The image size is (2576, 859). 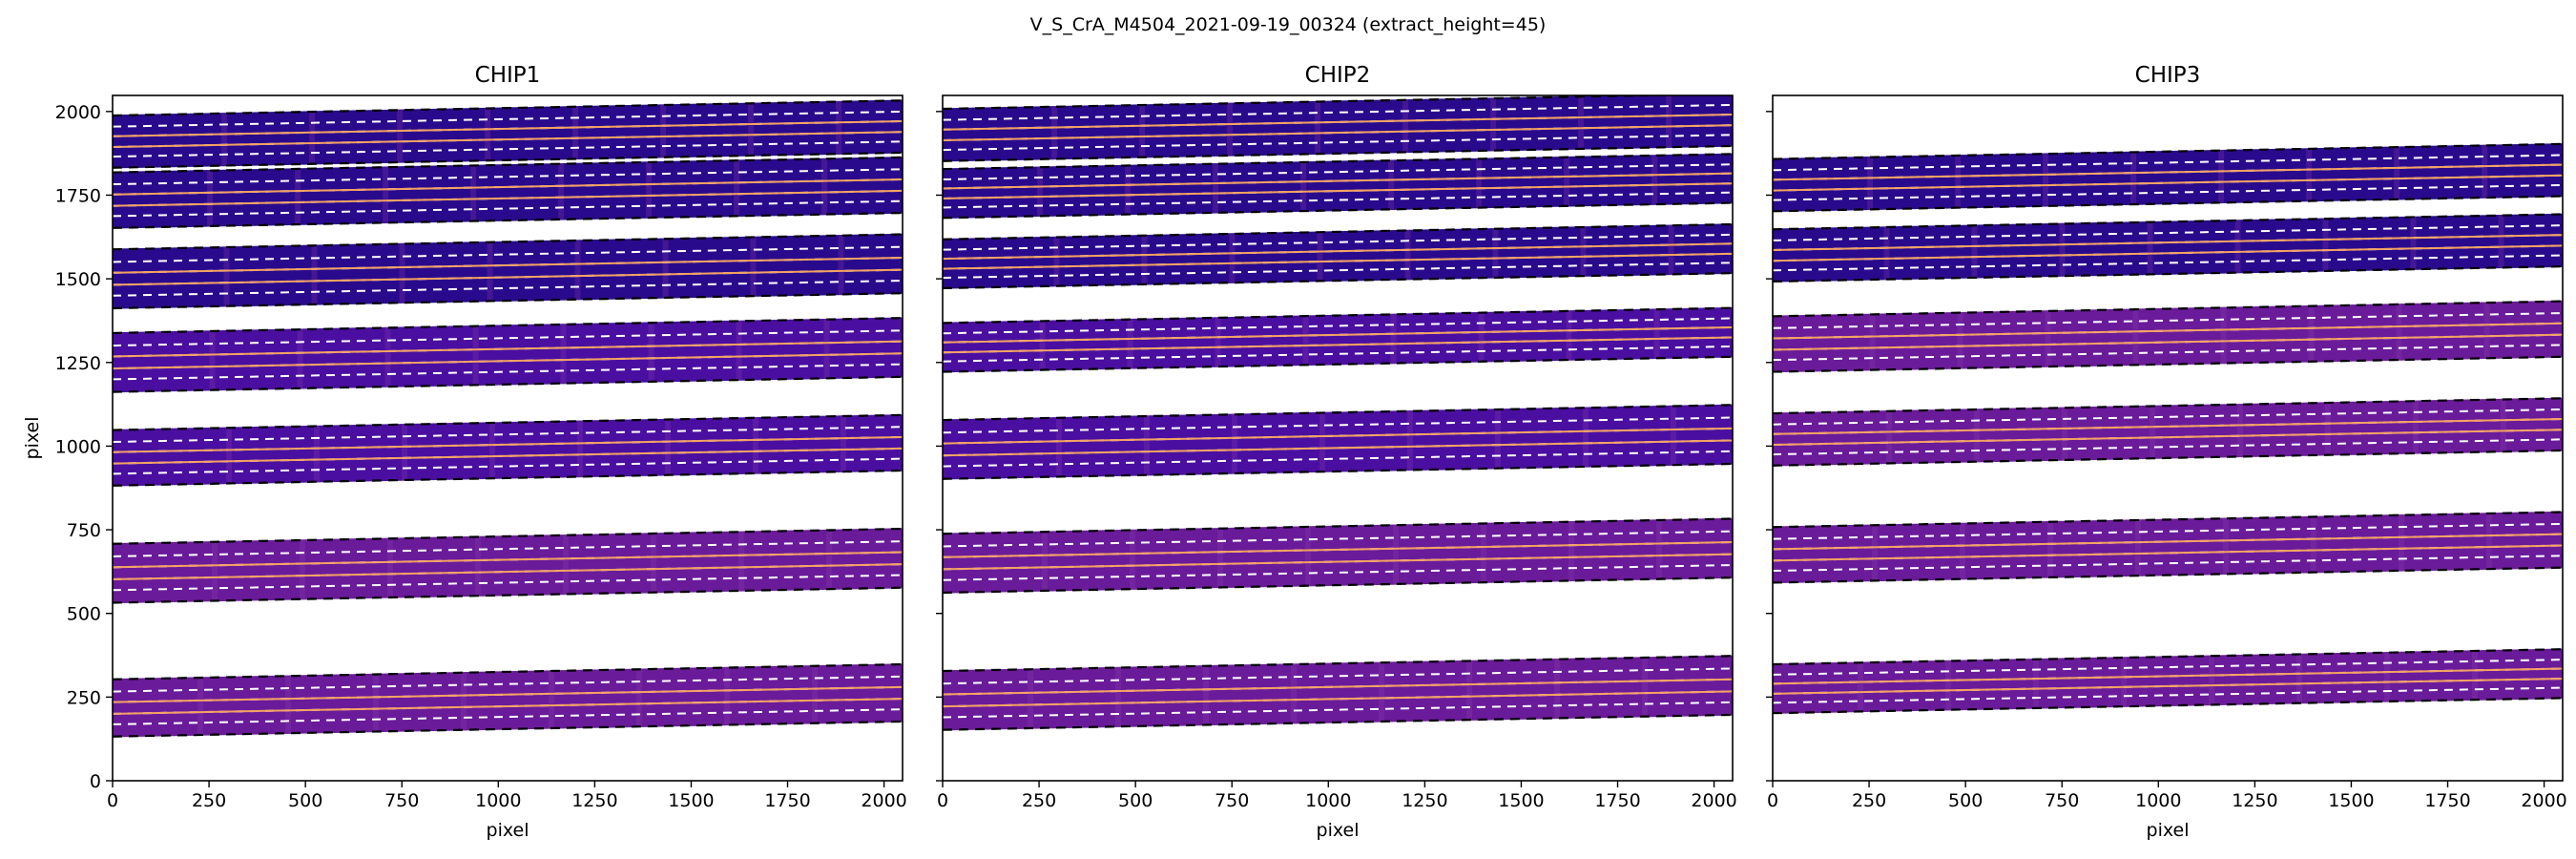 What do you see at coordinates (84, 614) in the screenshot?
I see `y-tick-label: 500` at bounding box center [84, 614].